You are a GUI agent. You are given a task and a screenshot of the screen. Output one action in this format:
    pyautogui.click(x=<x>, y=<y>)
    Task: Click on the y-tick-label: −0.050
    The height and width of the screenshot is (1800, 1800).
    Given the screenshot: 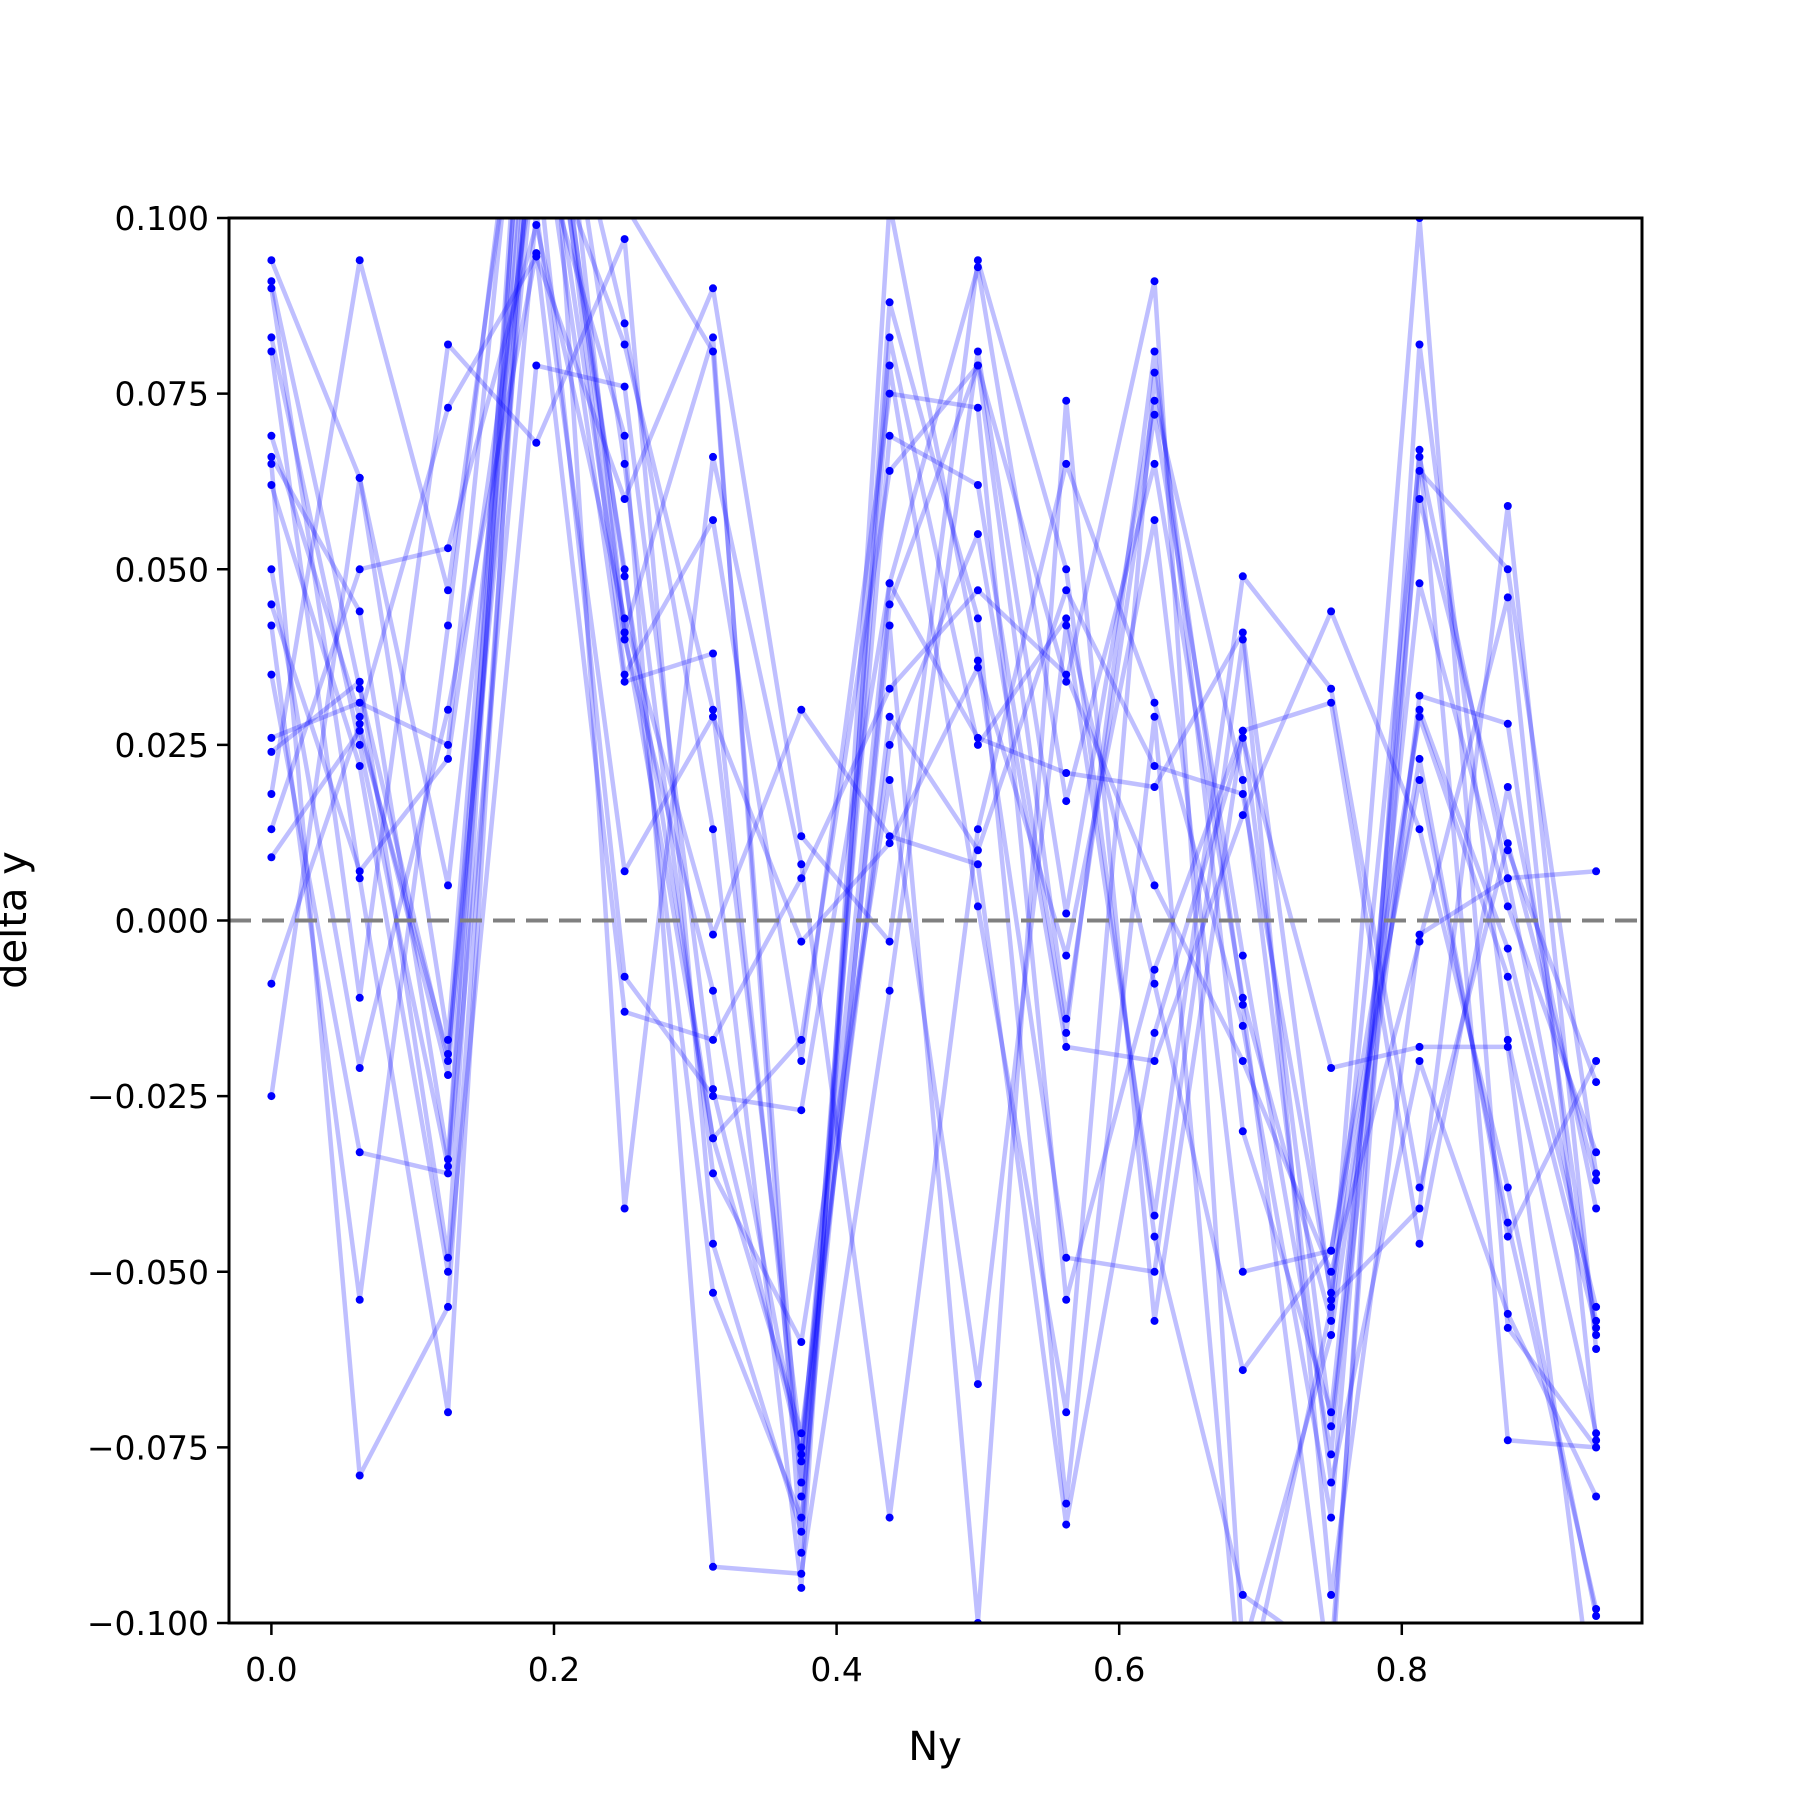 What is the action you would take?
    pyautogui.click(x=148, y=1272)
    